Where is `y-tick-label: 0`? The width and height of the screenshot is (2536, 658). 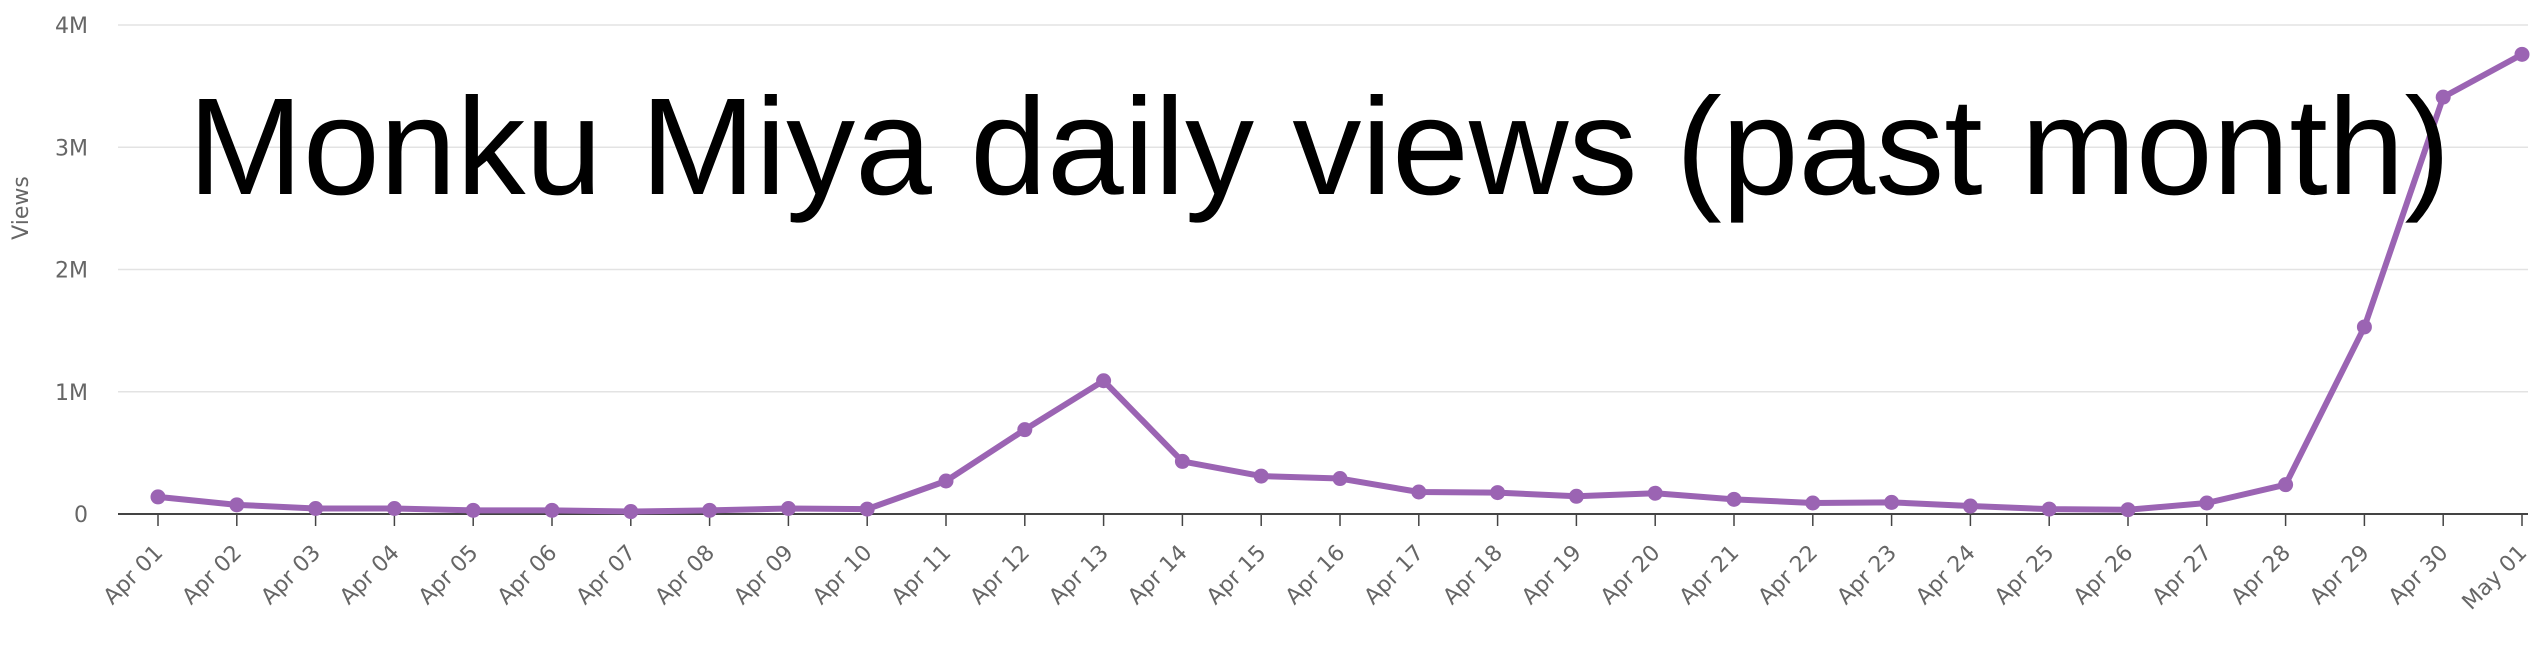
y-tick-label: 0 is located at coordinates (81, 515).